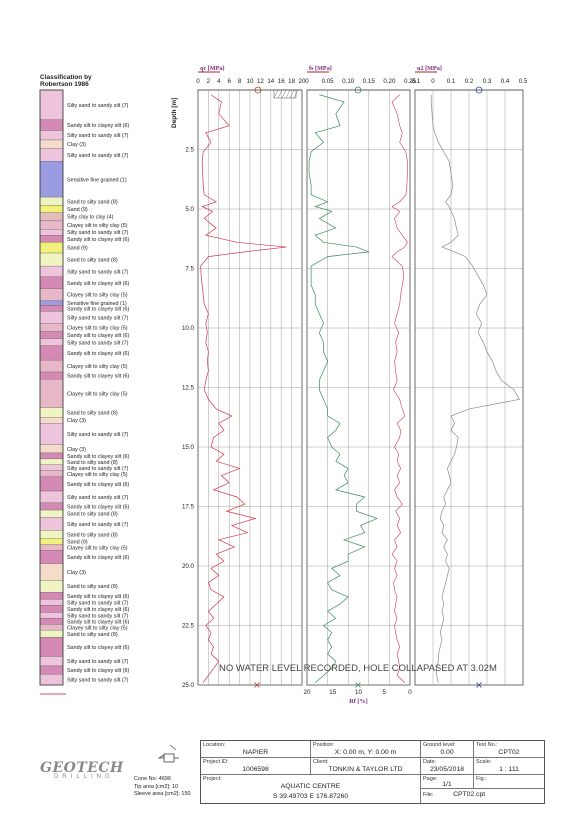 Image resolution: width=576 pixels, height=822 pixels. I want to click on u2-bottom-marker, so click(479, 685).